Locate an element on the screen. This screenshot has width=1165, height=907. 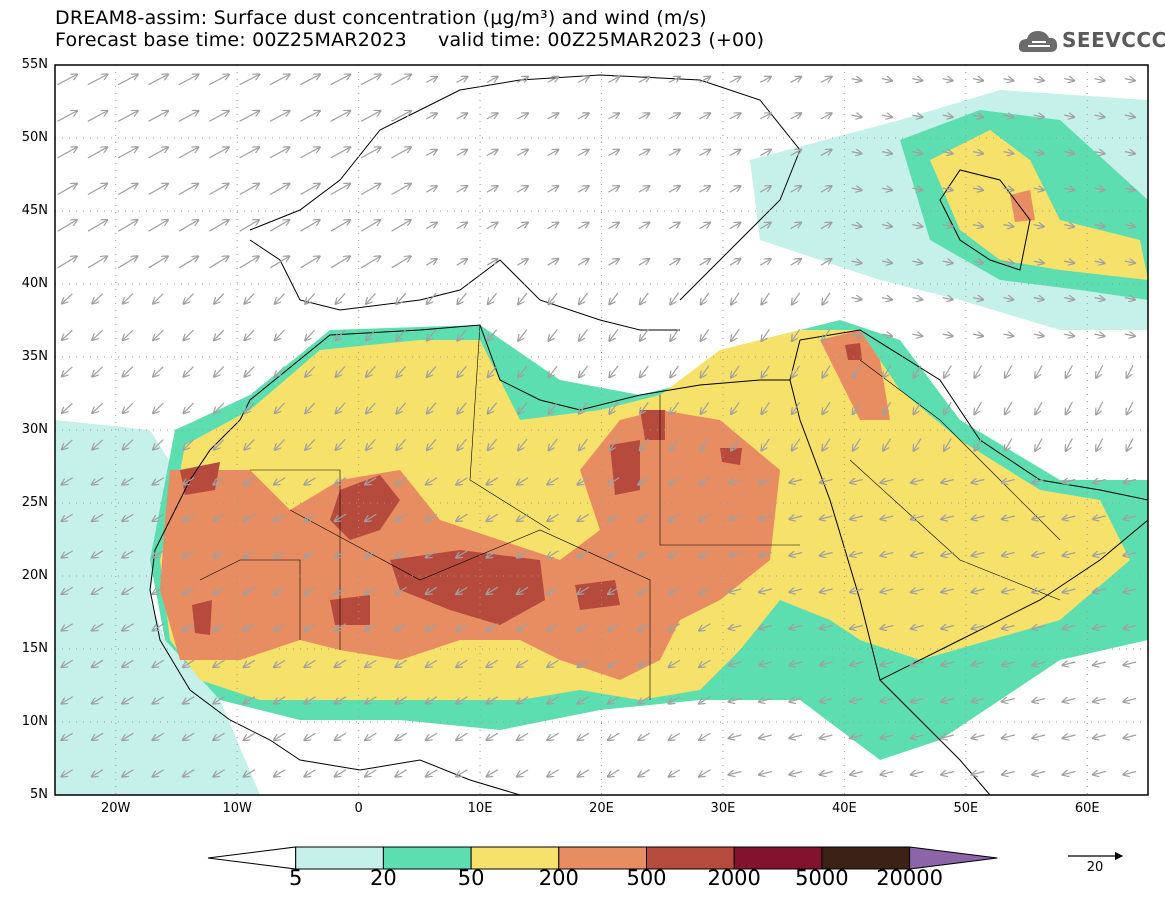
colorbar-level-label: 20000 is located at coordinates (909, 878).